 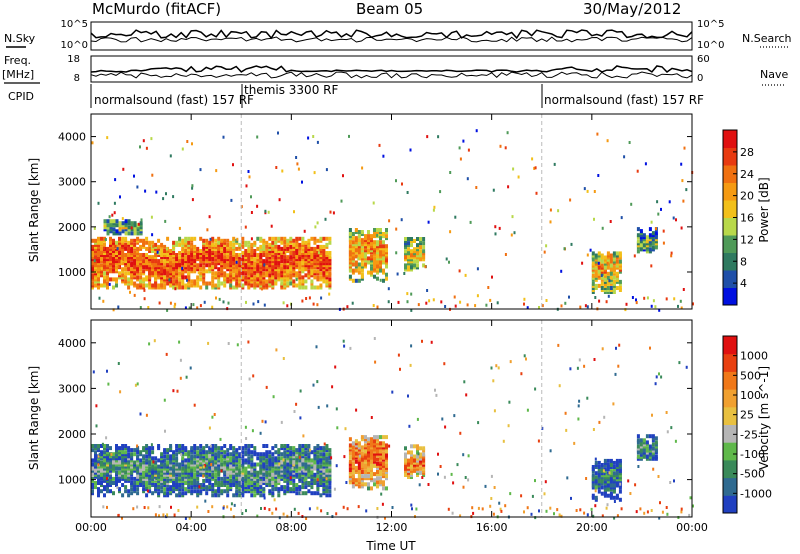 I want to click on time-tick-label: 08:00, so click(x=291, y=527).